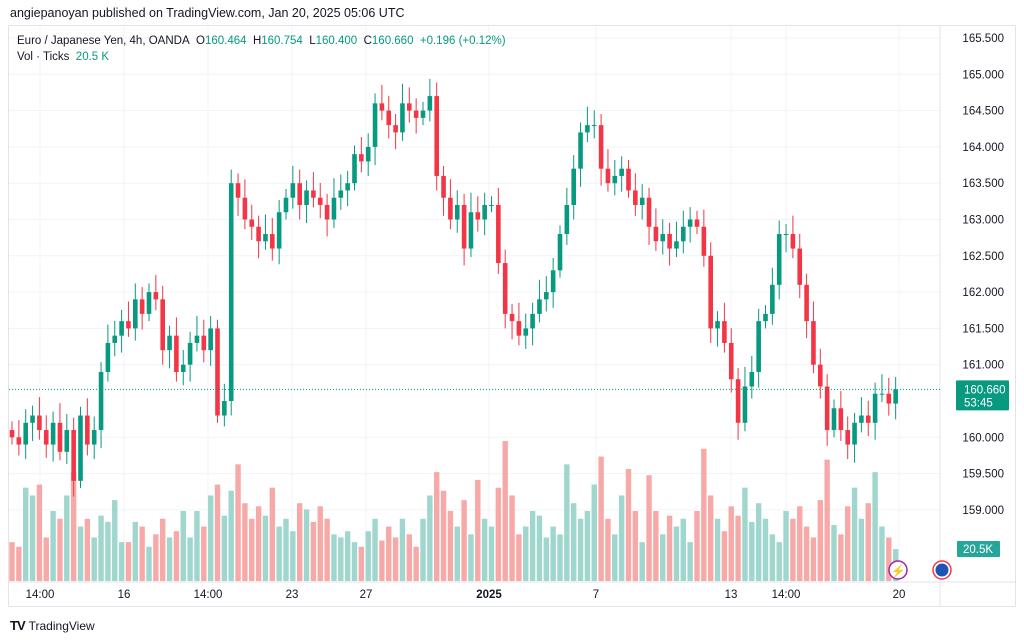 This screenshot has width=1024, height=641. What do you see at coordinates (978, 550) in the screenshot?
I see `volume-badge-value: 20.5K` at bounding box center [978, 550].